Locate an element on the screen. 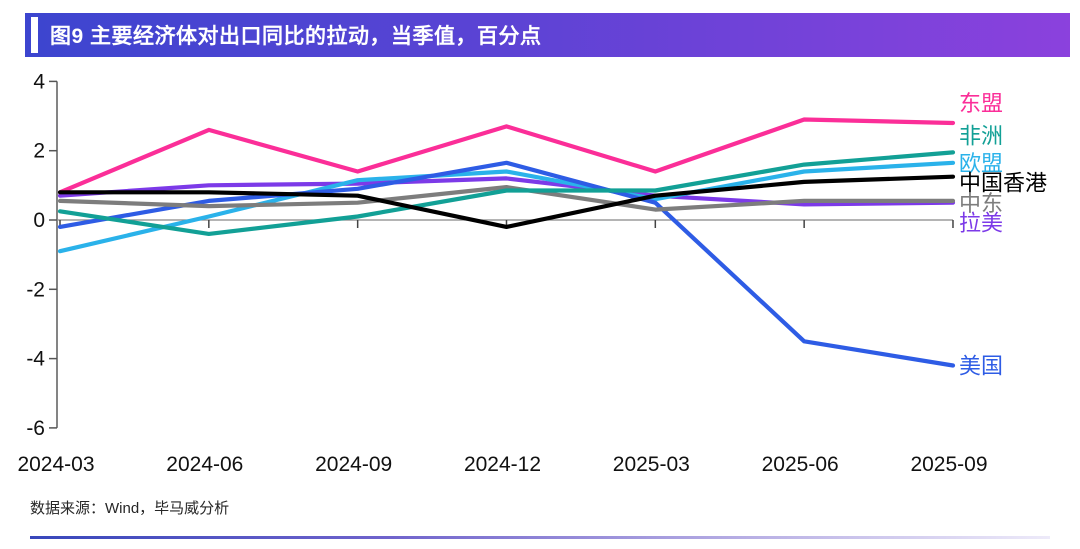 The image size is (1080, 549). y-axis-tick-label: -4 is located at coordinates (35, 359).